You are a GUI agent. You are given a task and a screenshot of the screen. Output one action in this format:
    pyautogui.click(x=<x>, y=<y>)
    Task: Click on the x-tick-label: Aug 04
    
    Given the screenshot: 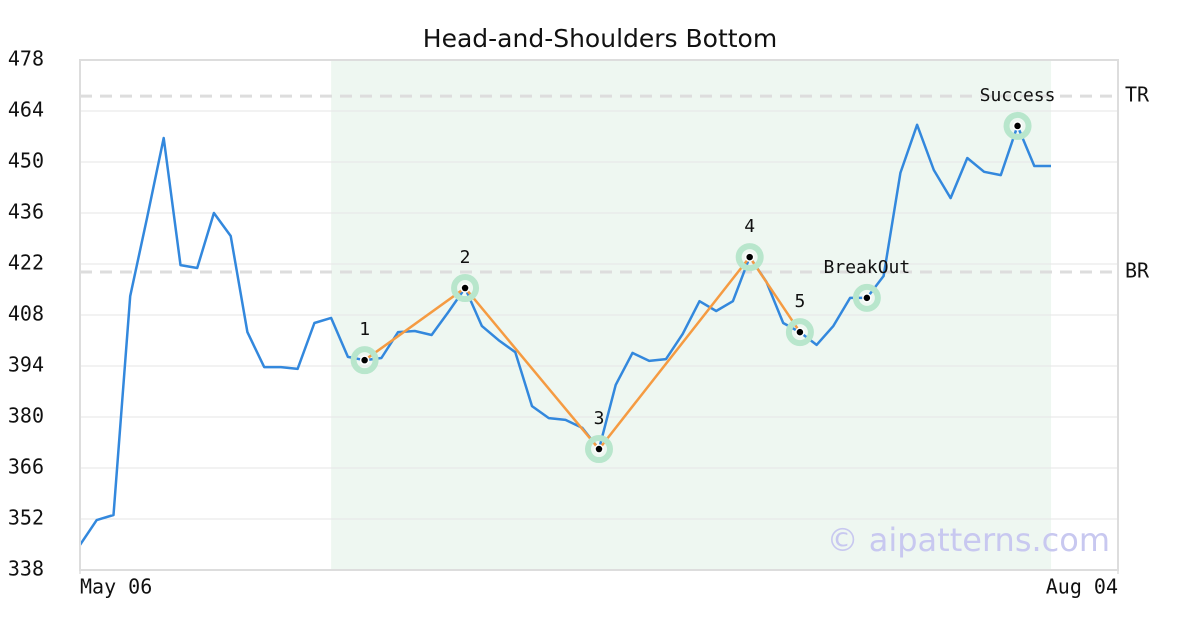 What is the action you would take?
    pyautogui.click(x=1082, y=587)
    